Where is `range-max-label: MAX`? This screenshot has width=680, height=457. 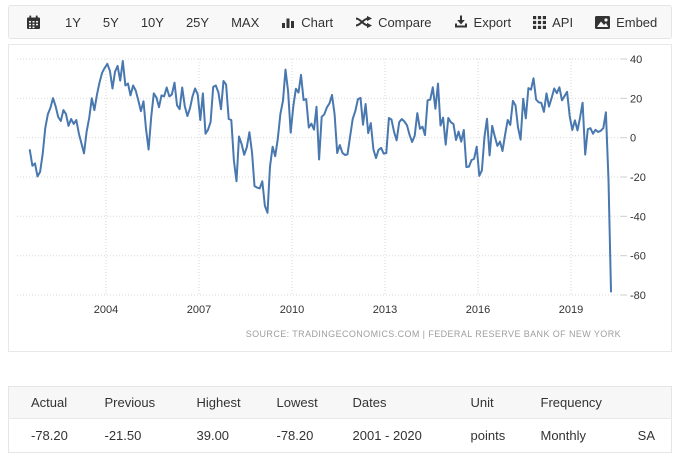
range-max-label: MAX is located at coordinates (245, 22).